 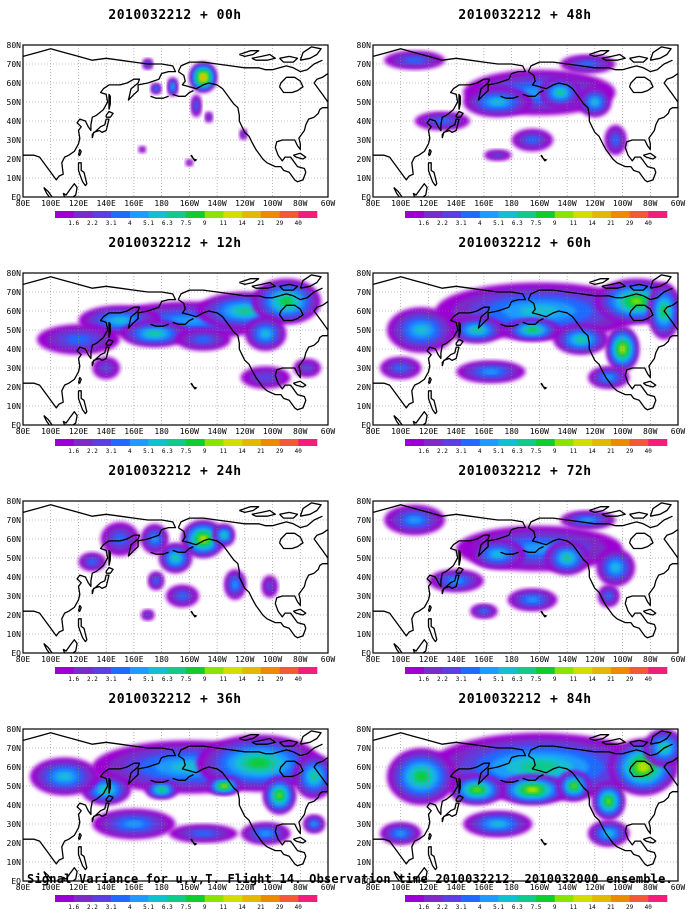 I want to click on colorbar-label: 9, so click(x=205, y=223).